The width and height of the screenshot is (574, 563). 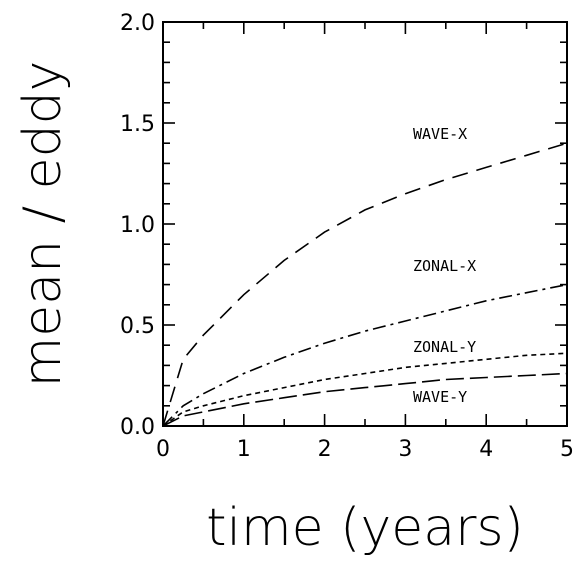 I want to click on x-tick-label: 0, so click(x=163, y=449).